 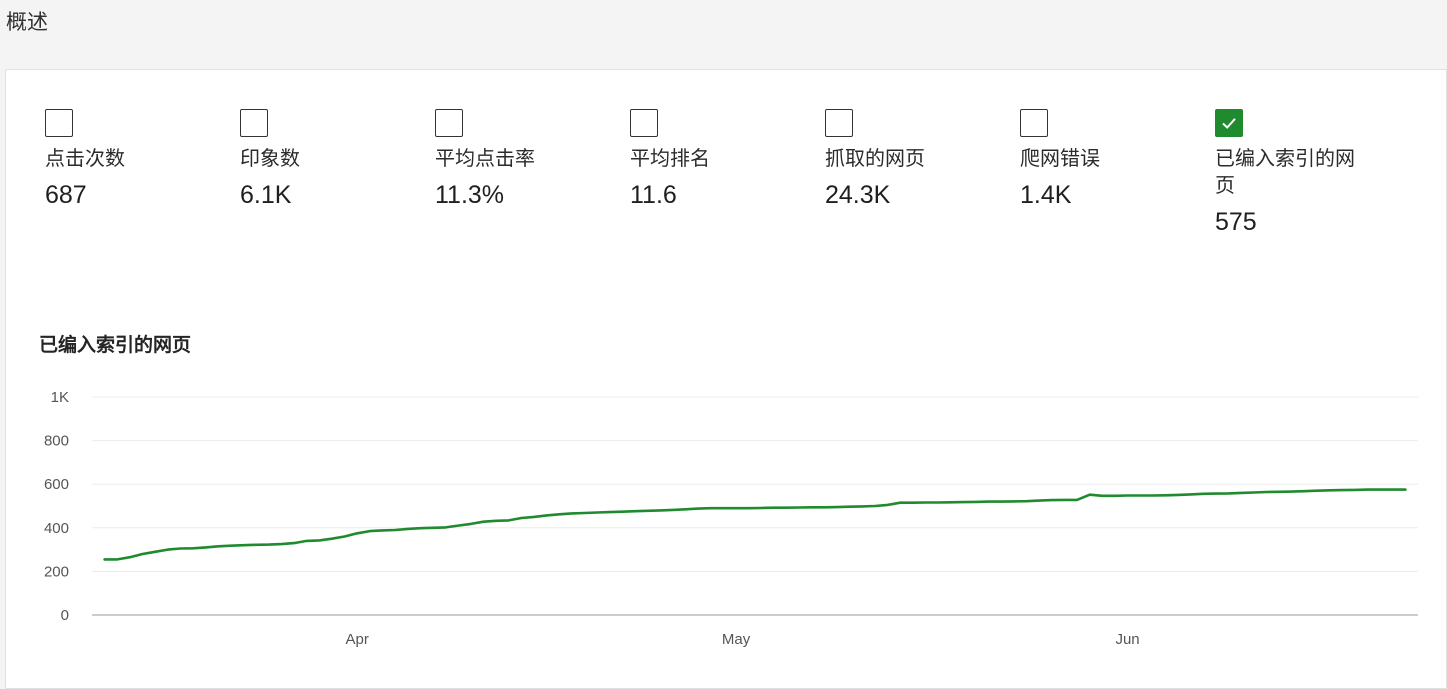 What do you see at coordinates (1127, 639) in the screenshot?
I see `x-tick-label: Jun` at bounding box center [1127, 639].